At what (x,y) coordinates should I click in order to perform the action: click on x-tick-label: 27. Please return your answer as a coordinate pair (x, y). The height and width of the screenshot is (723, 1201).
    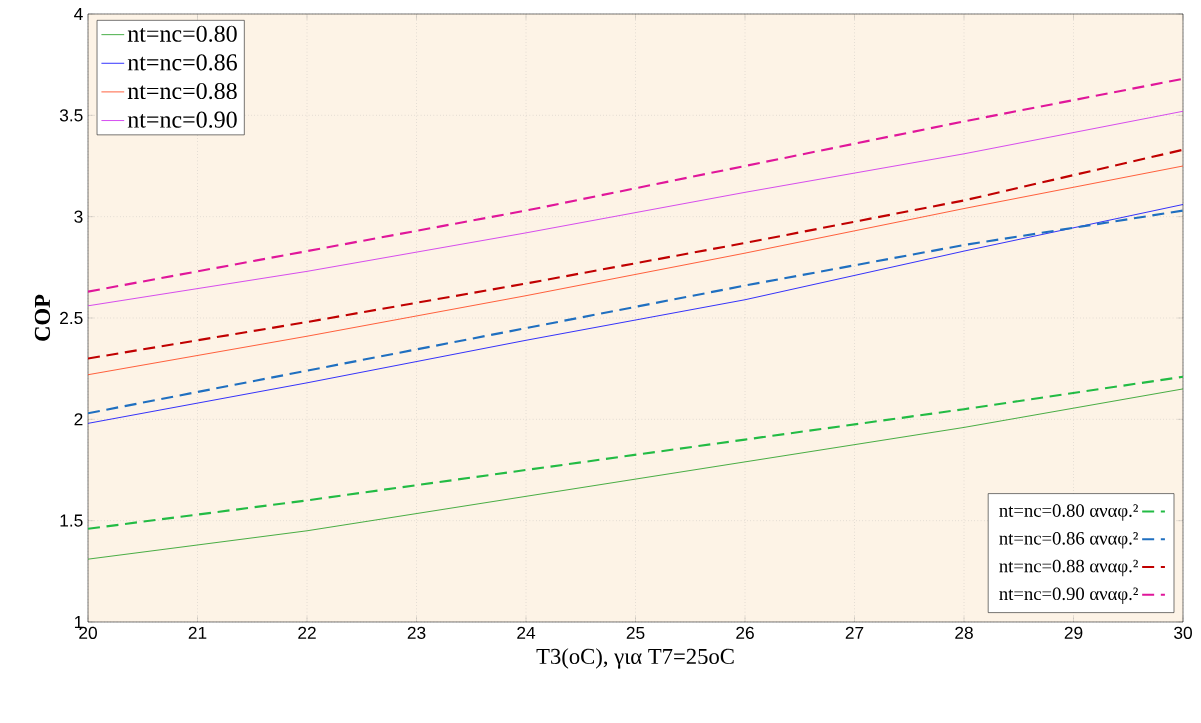
    Looking at the image, I should click on (854, 632).